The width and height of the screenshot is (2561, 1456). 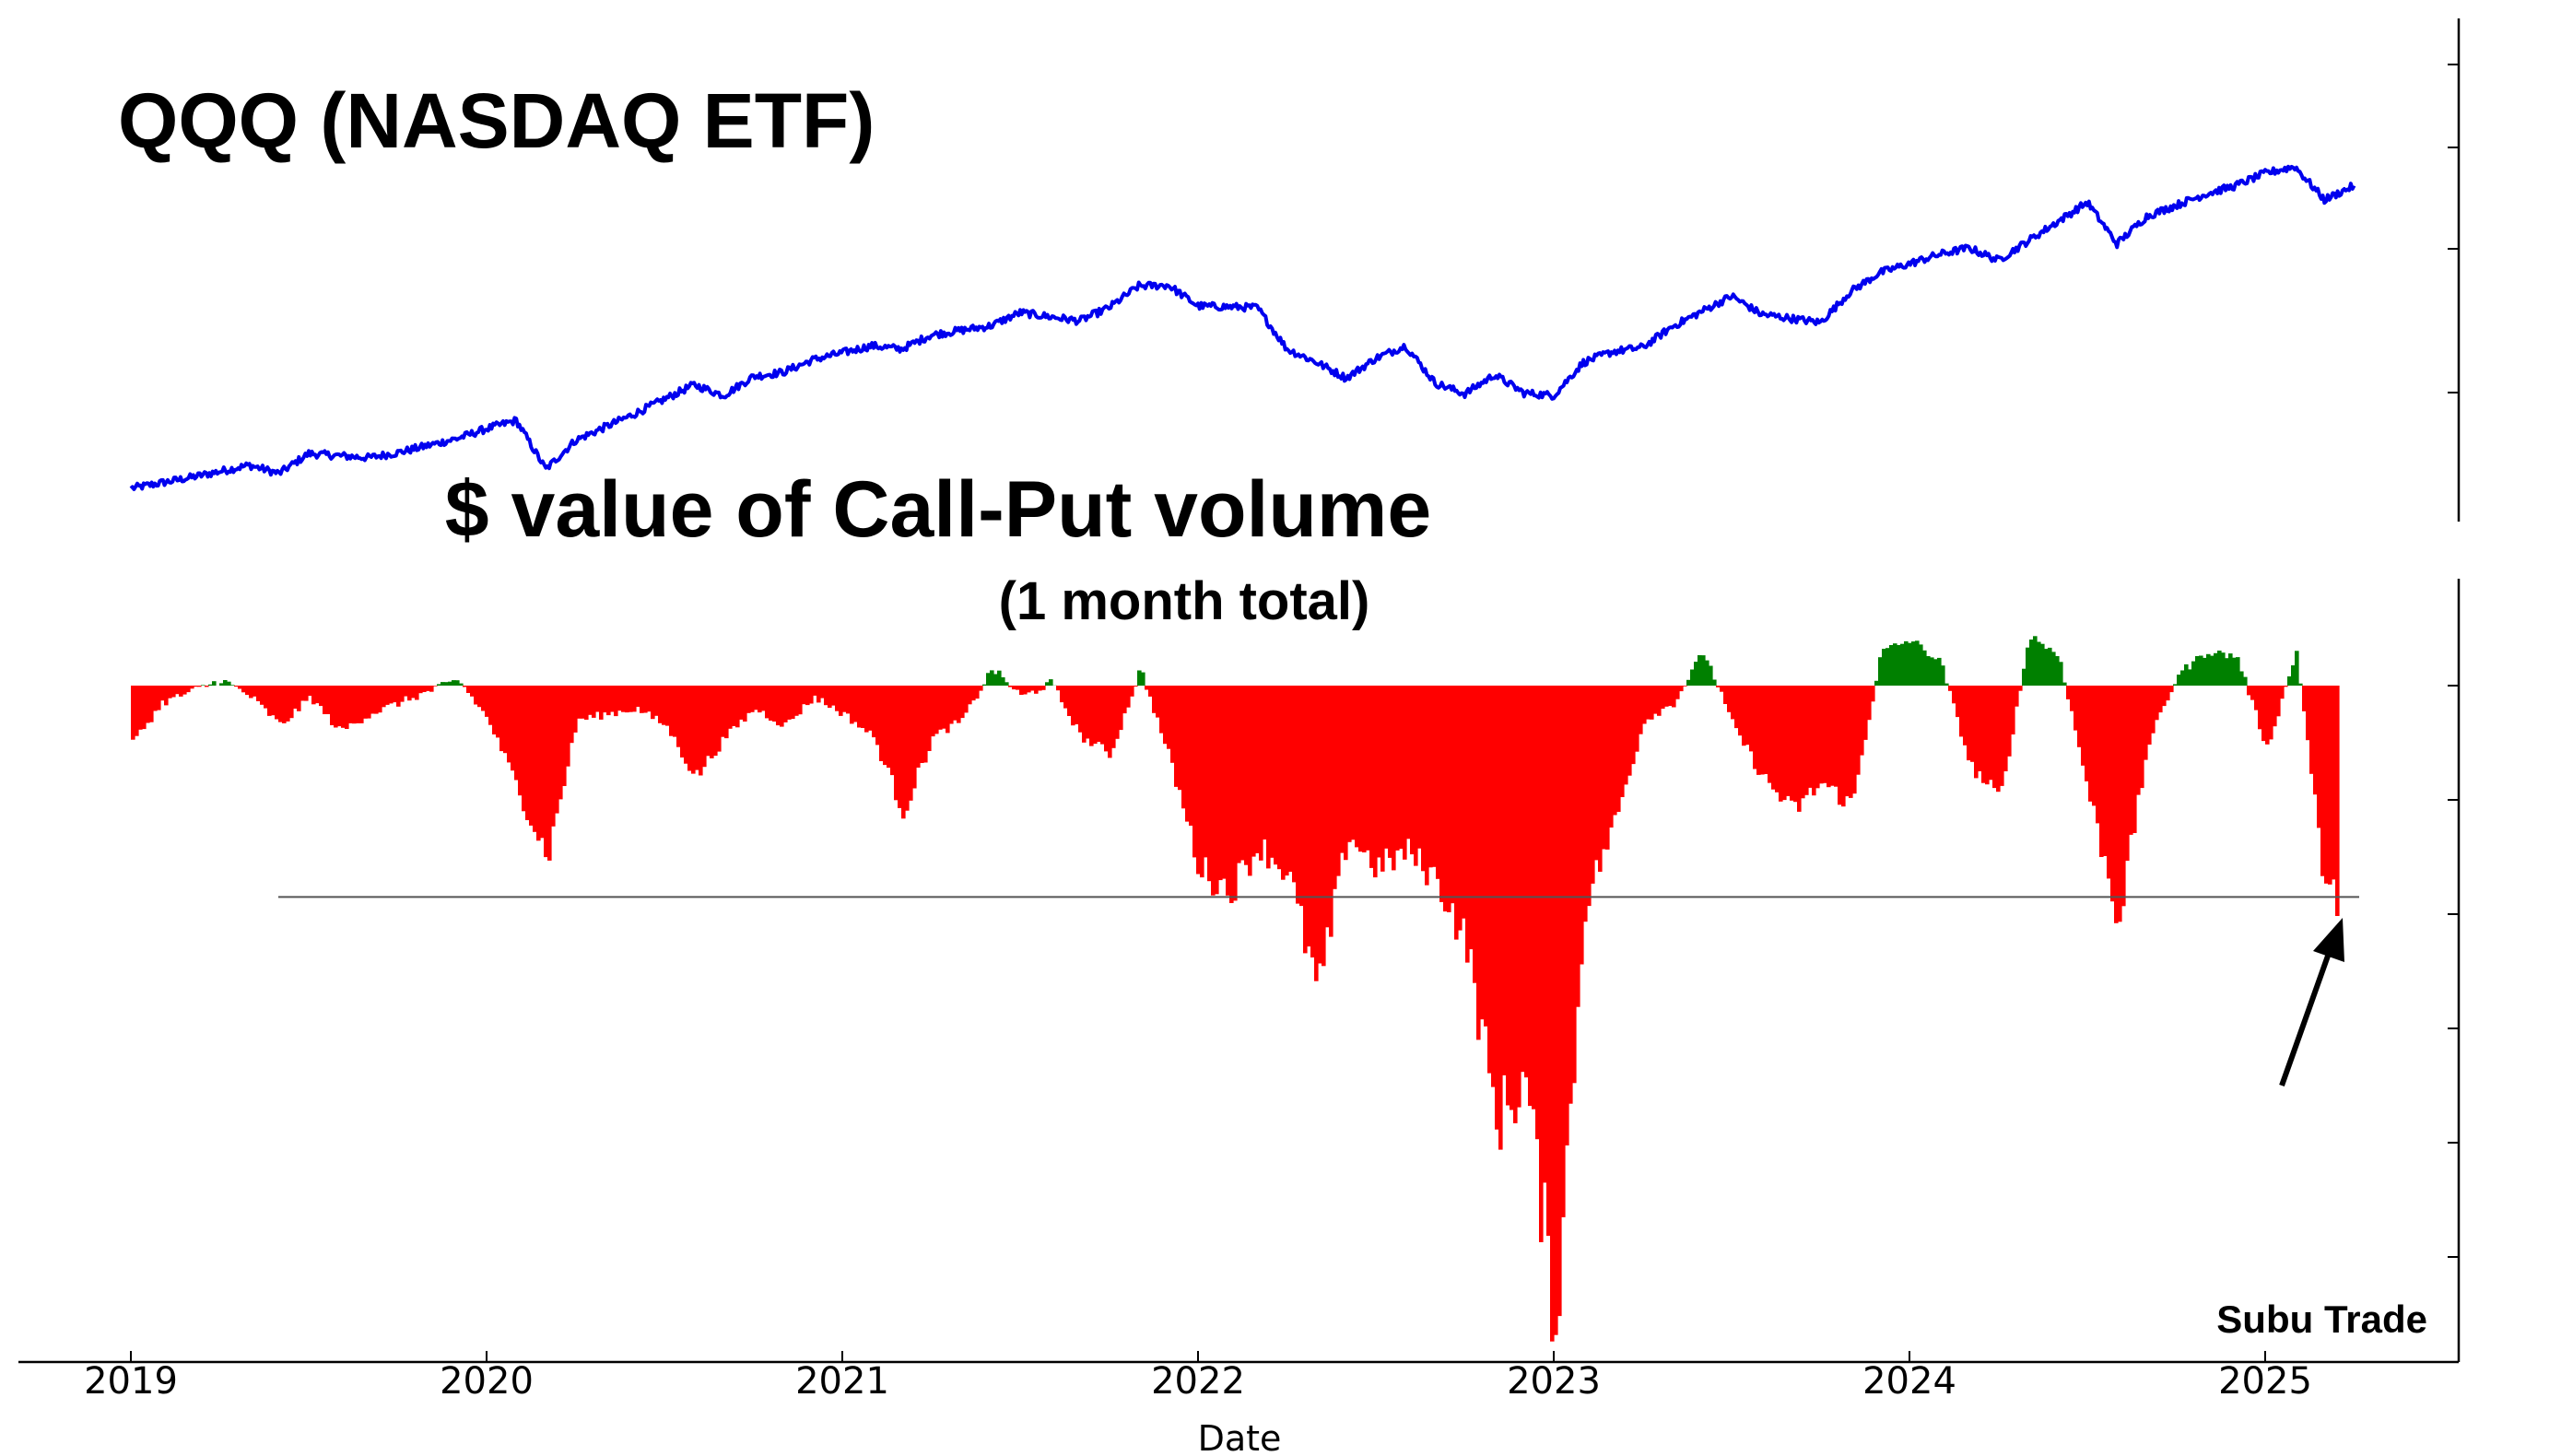 What do you see at coordinates (497, 120) in the screenshot?
I see `price-chart-title: QQQ (NASDAQ ETF)` at bounding box center [497, 120].